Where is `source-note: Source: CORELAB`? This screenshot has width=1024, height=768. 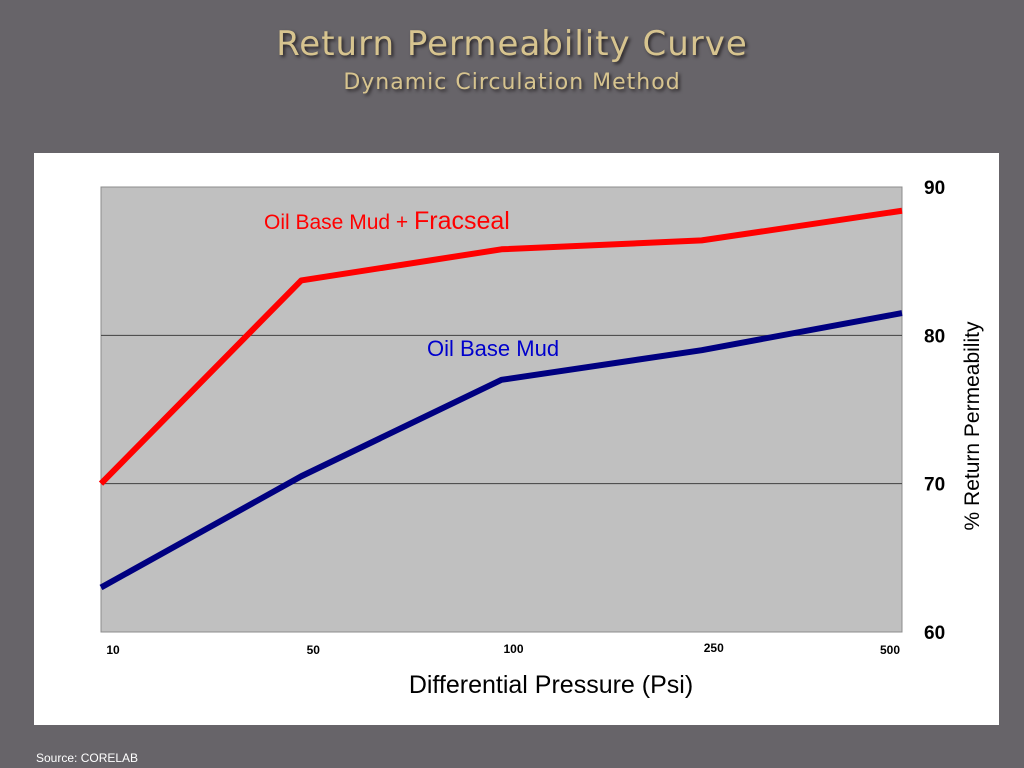
source-note: Source: CORELAB is located at coordinates (87, 758).